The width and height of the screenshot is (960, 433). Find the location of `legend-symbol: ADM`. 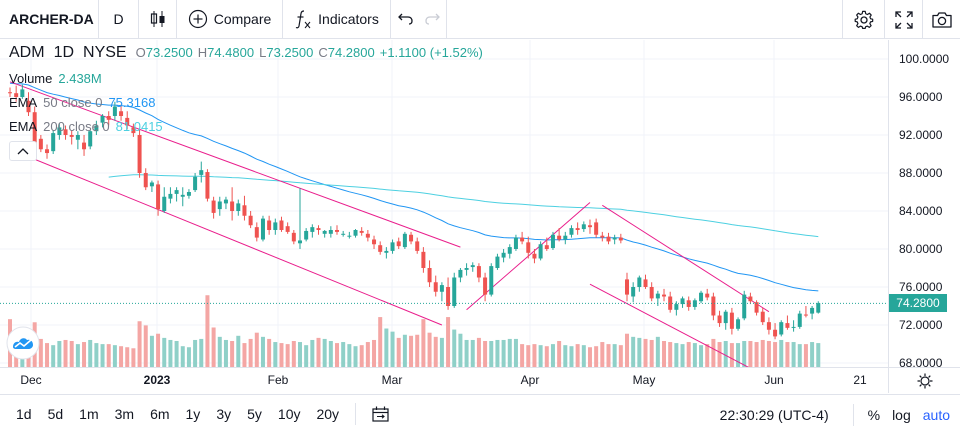

legend-symbol: ADM is located at coordinates (27, 52).